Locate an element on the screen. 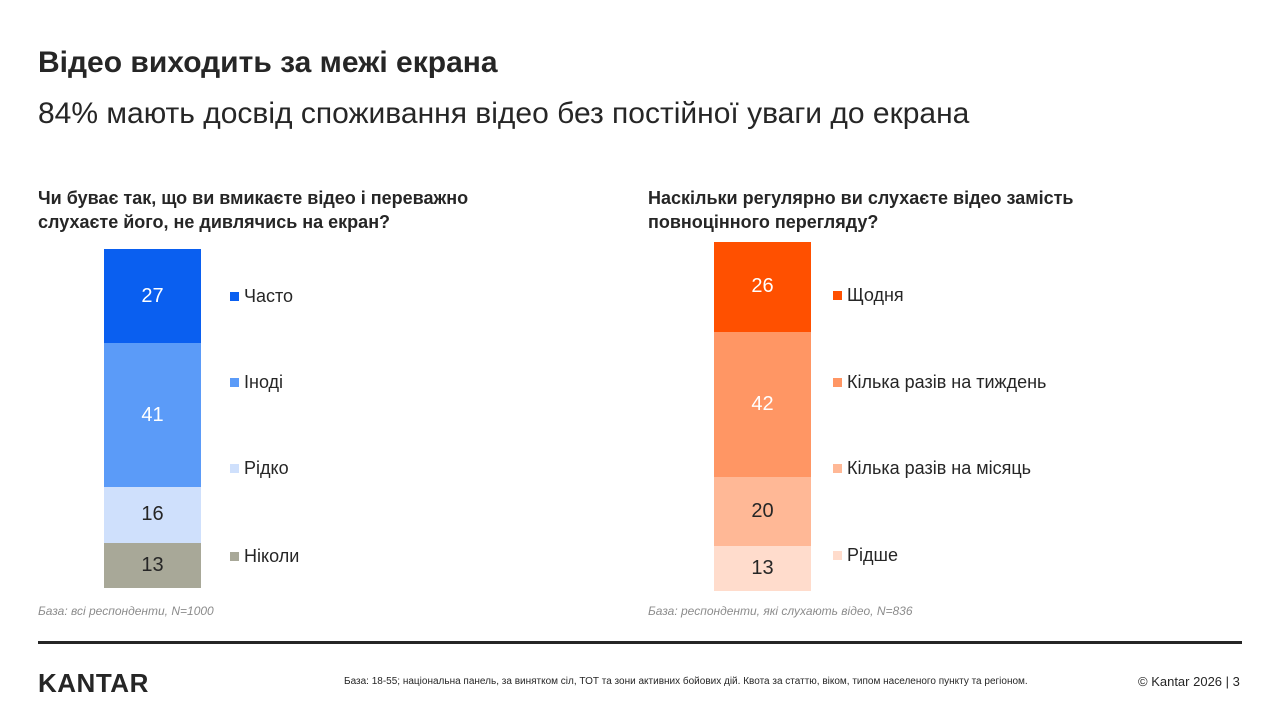 Image resolution: width=1280 pixels, height=720 pixels. bar-segment-1: 26 is located at coordinates (762, 287).